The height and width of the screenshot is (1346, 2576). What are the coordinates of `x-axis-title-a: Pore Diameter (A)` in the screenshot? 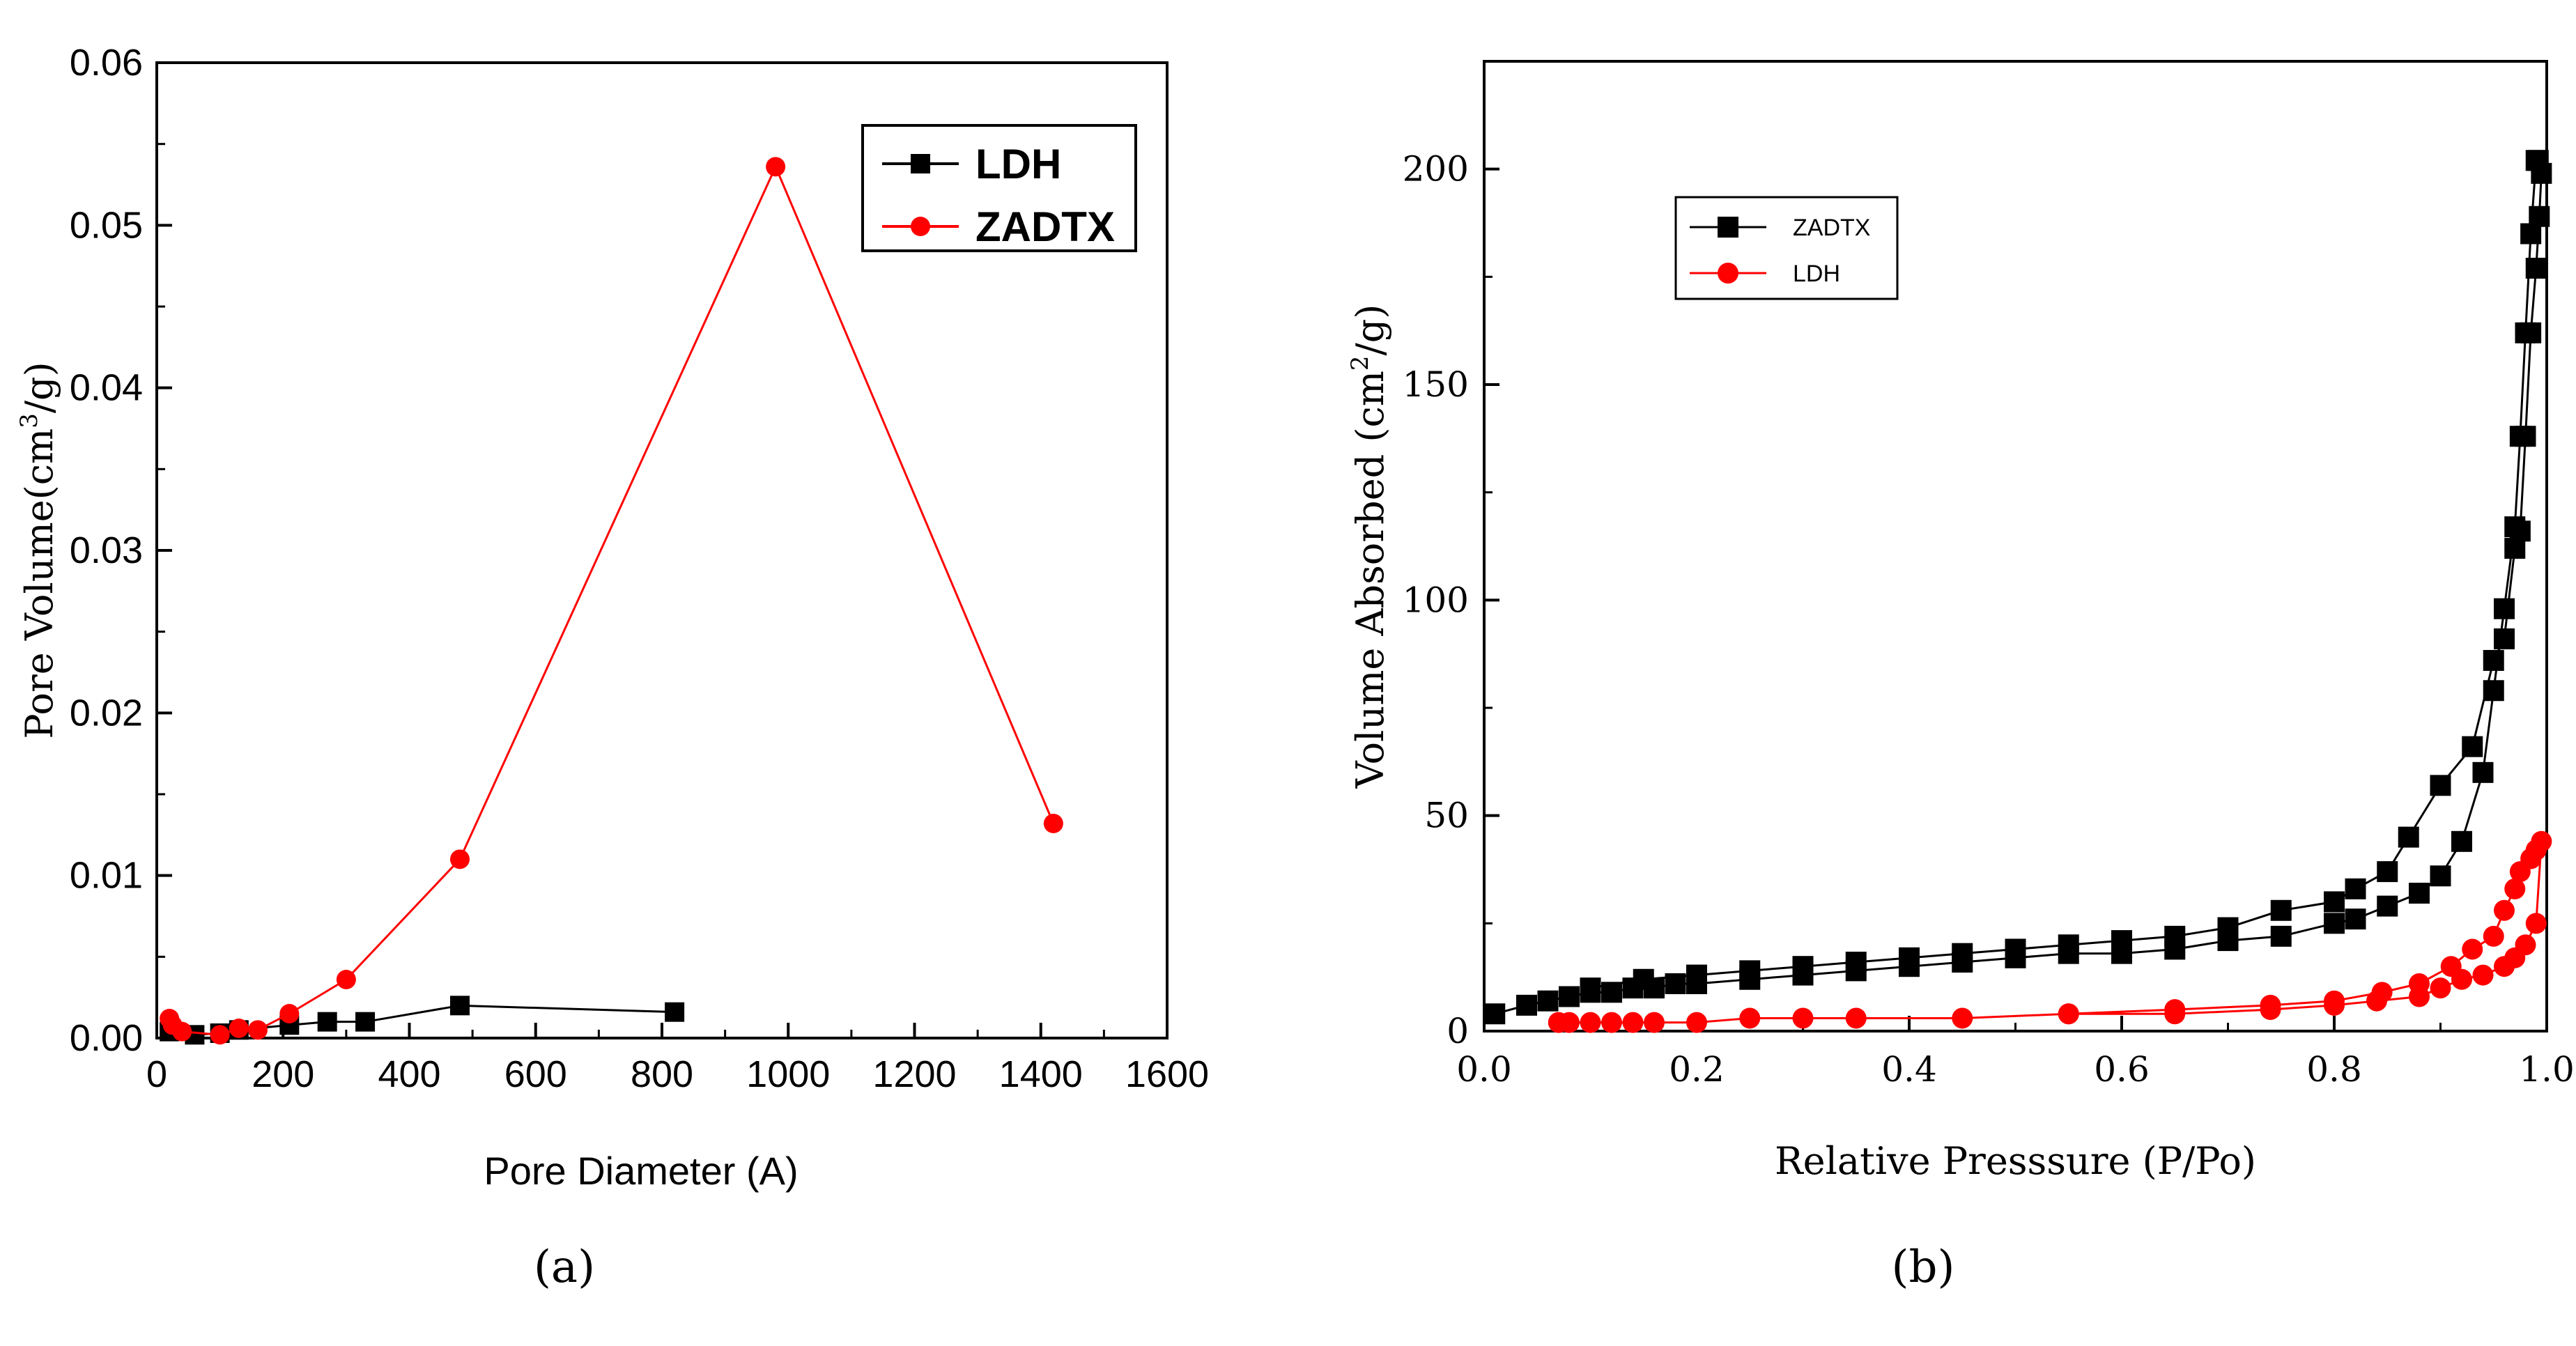 It's located at (641, 1171).